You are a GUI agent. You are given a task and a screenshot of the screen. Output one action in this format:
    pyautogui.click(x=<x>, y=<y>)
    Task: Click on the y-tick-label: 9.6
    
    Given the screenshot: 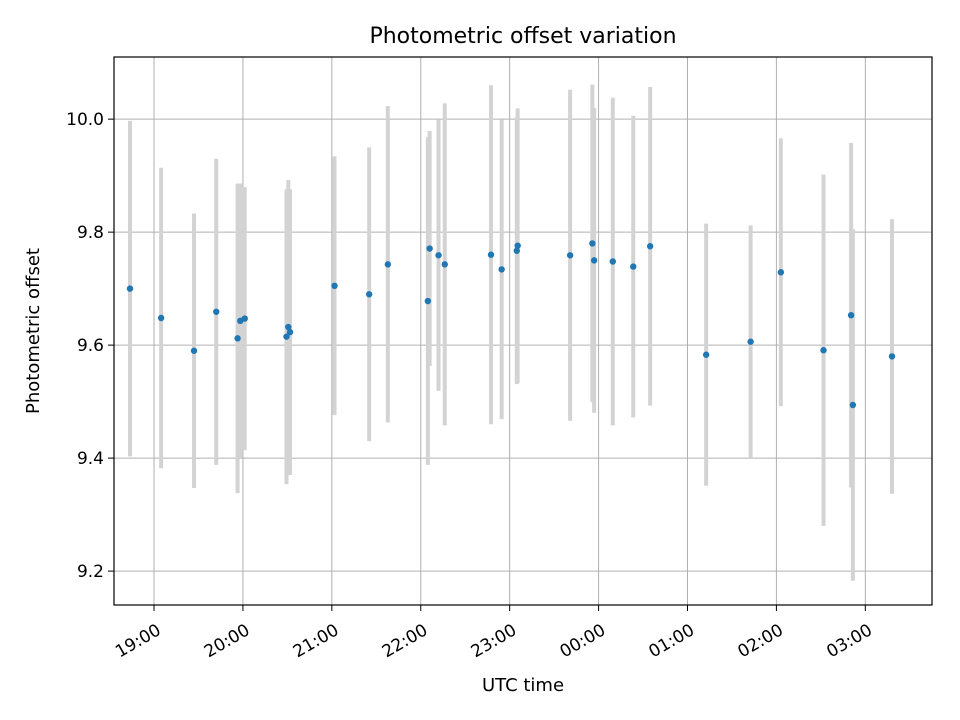 What is the action you would take?
    pyautogui.click(x=90, y=346)
    